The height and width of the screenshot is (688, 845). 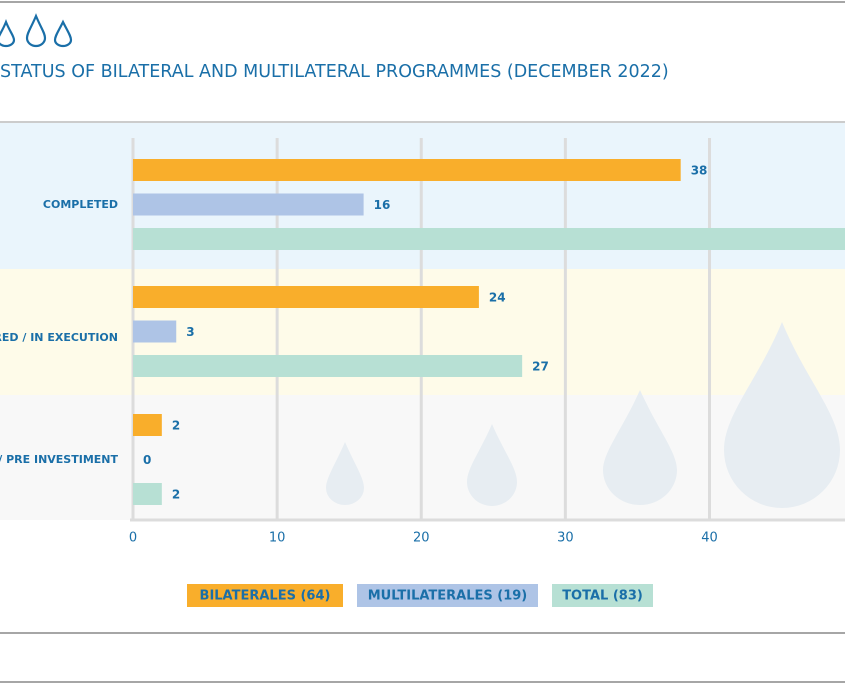 I want to click on legend-label: TOTAL (83), so click(x=602, y=596).